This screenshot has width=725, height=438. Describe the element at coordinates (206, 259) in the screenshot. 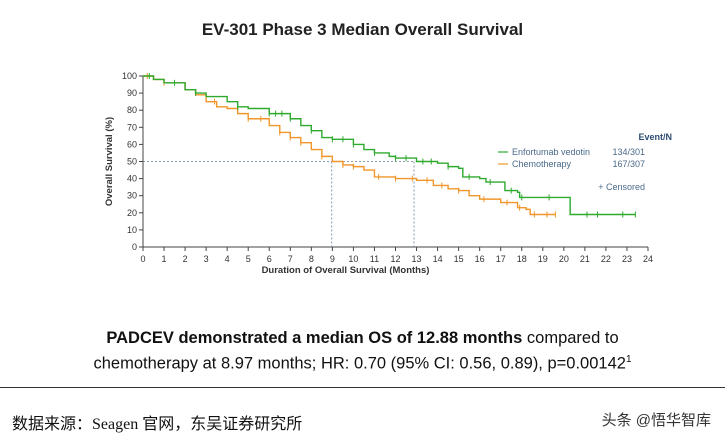

I see `x-tick-label: 3` at that location.